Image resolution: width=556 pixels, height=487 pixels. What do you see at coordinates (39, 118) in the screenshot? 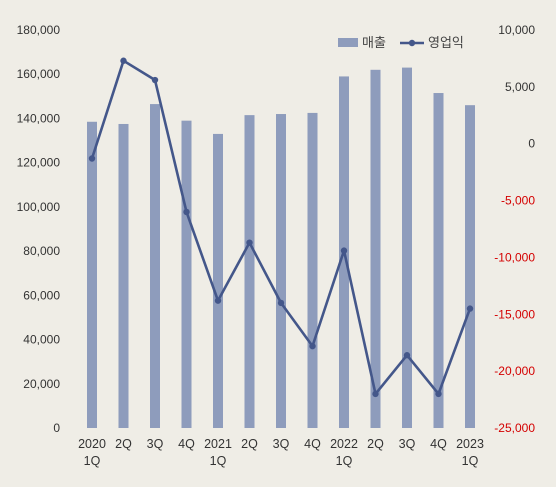
I see `y-left-tick-label: 140,000` at bounding box center [39, 118].